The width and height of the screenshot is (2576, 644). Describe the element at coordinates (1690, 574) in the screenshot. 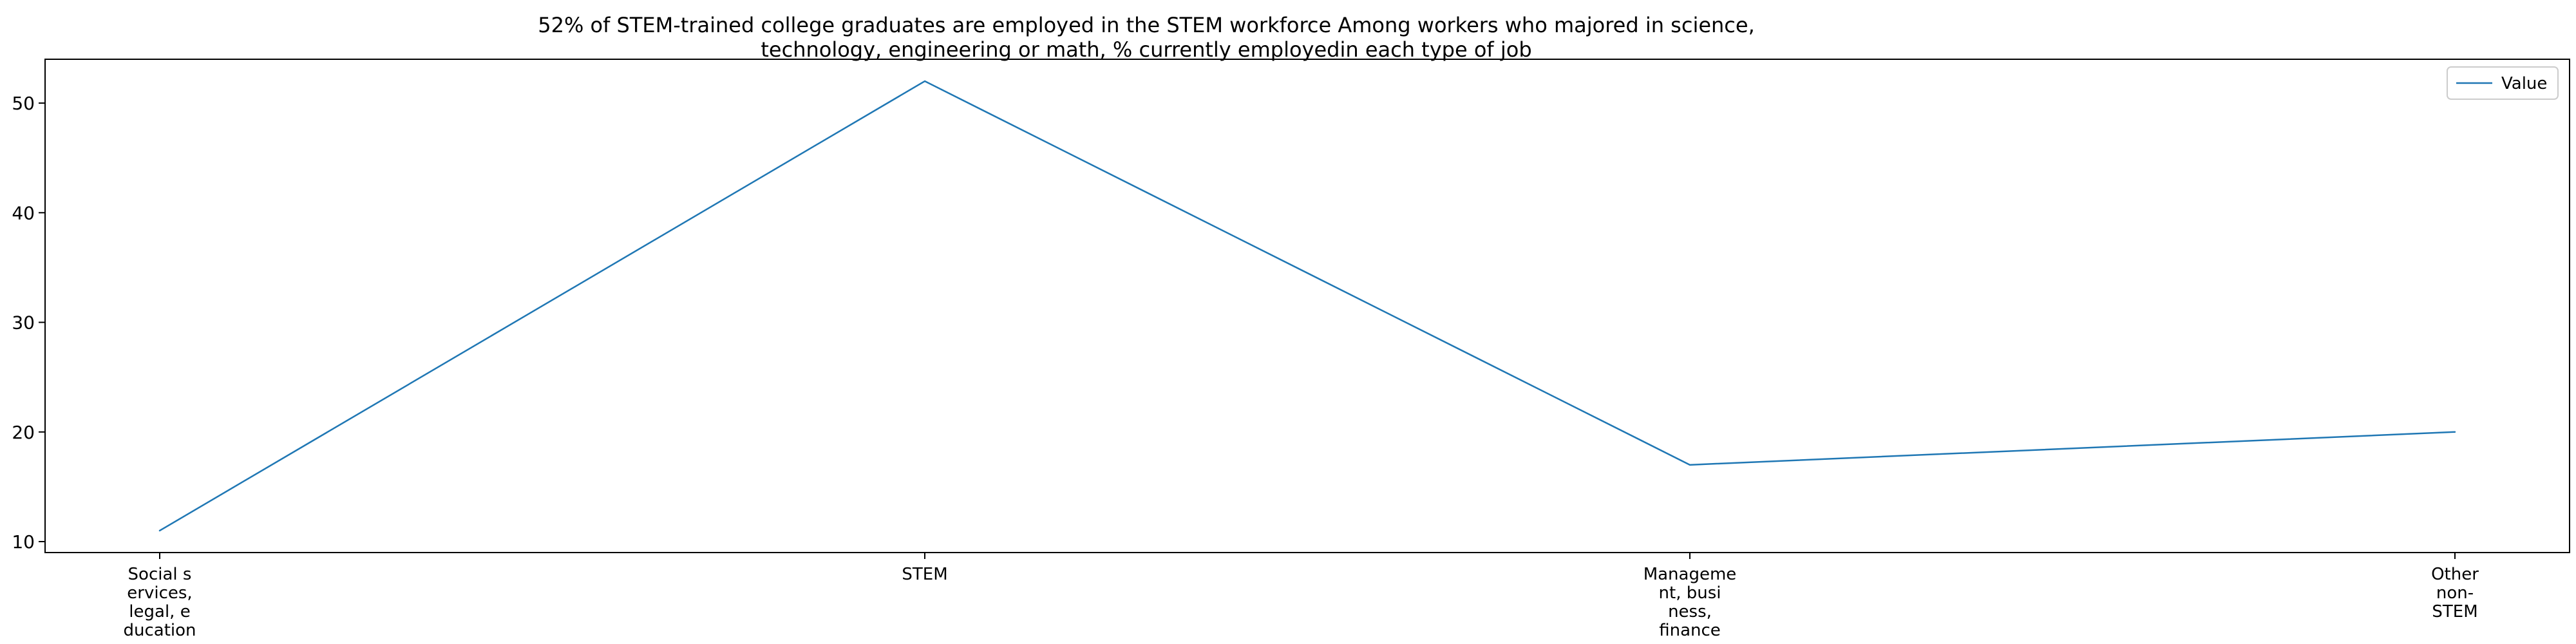

I see `x-tick-label-line: Manageme` at that location.